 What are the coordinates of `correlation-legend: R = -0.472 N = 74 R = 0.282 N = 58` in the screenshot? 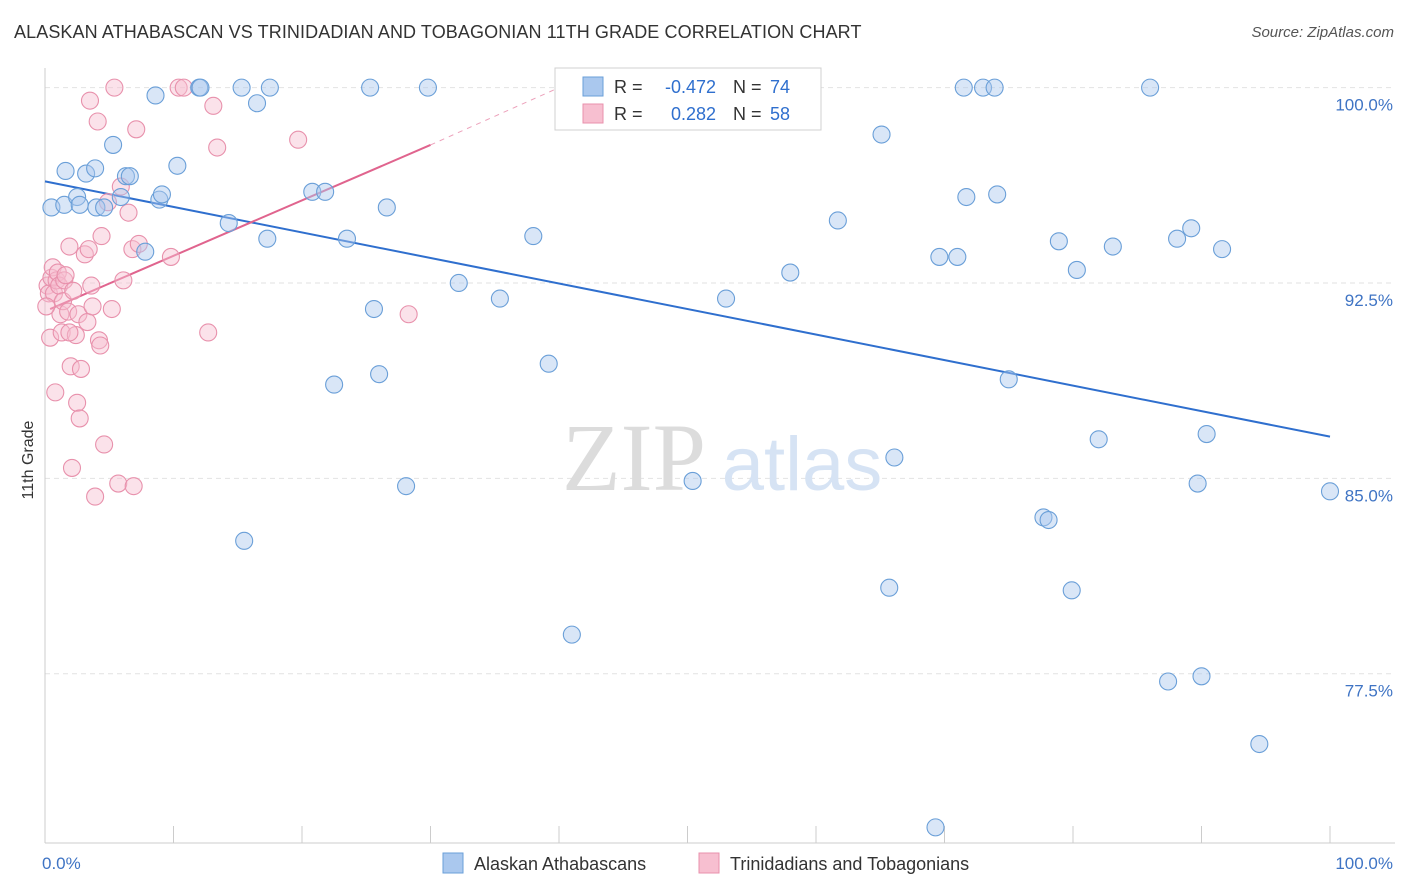 It's located at (688, 99).